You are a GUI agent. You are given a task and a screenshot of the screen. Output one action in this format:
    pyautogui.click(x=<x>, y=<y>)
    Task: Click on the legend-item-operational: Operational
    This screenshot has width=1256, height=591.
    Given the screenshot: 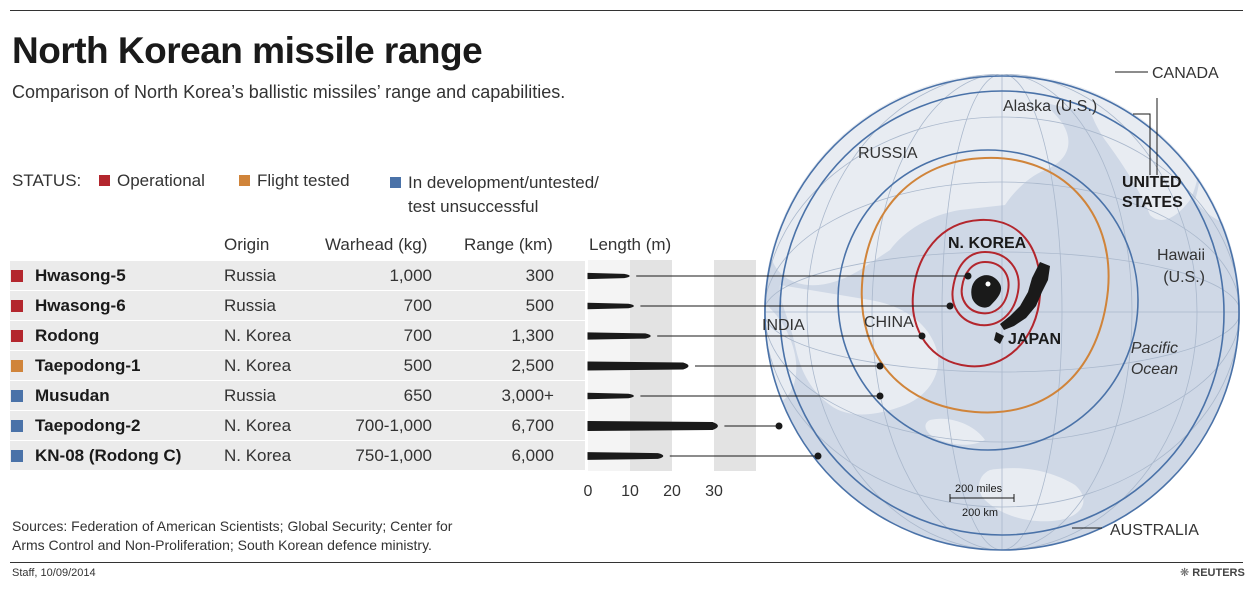 What is the action you would take?
    pyautogui.click(x=152, y=181)
    